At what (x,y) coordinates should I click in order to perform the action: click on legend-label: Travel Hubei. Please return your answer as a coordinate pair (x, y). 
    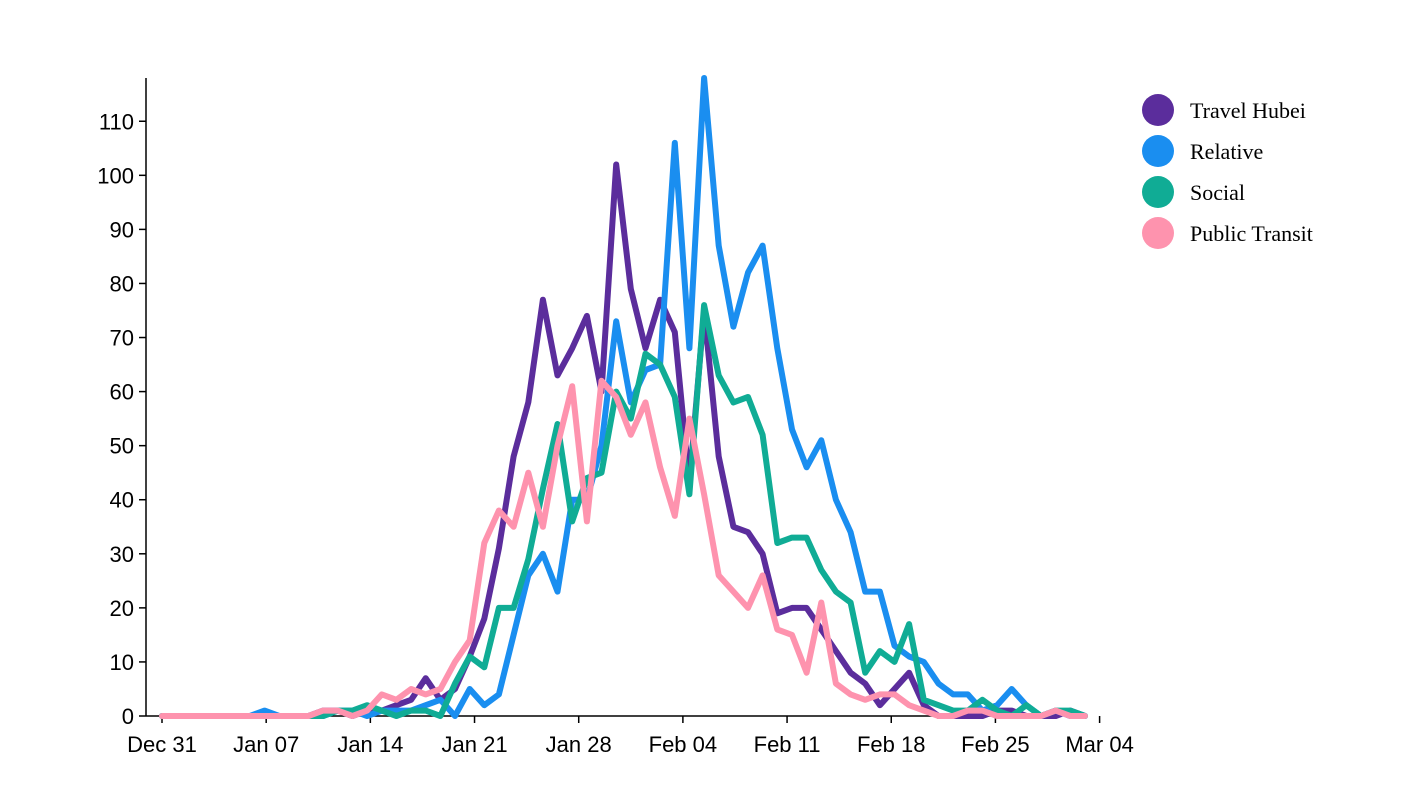
    Looking at the image, I should click on (1248, 110).